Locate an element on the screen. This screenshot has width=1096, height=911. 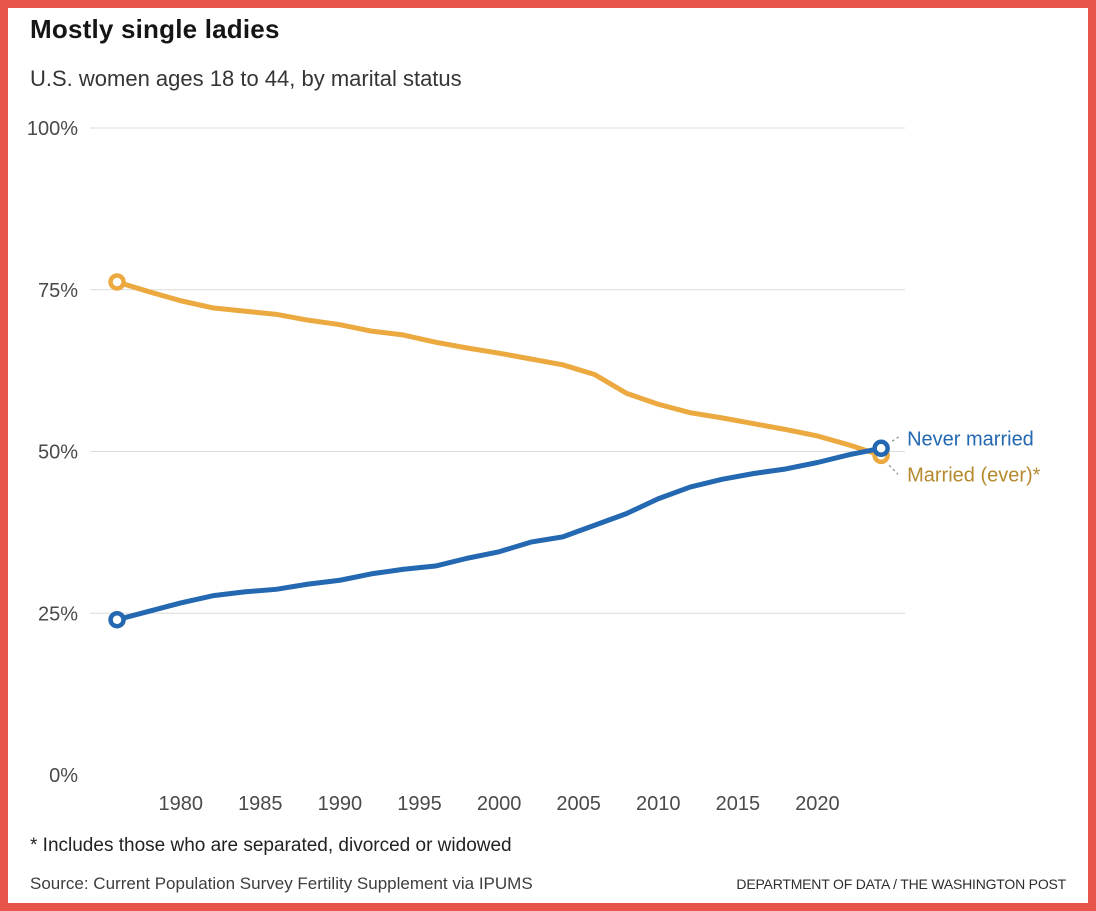
x-tick-label: 1990 is located at coordinates (340, 804).